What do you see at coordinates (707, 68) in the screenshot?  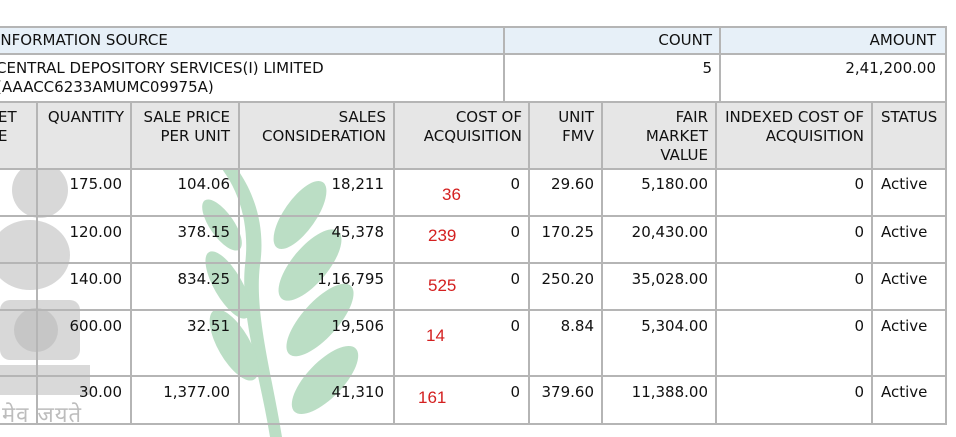 I see `source-count: 5` at bounding box center [707, 68].